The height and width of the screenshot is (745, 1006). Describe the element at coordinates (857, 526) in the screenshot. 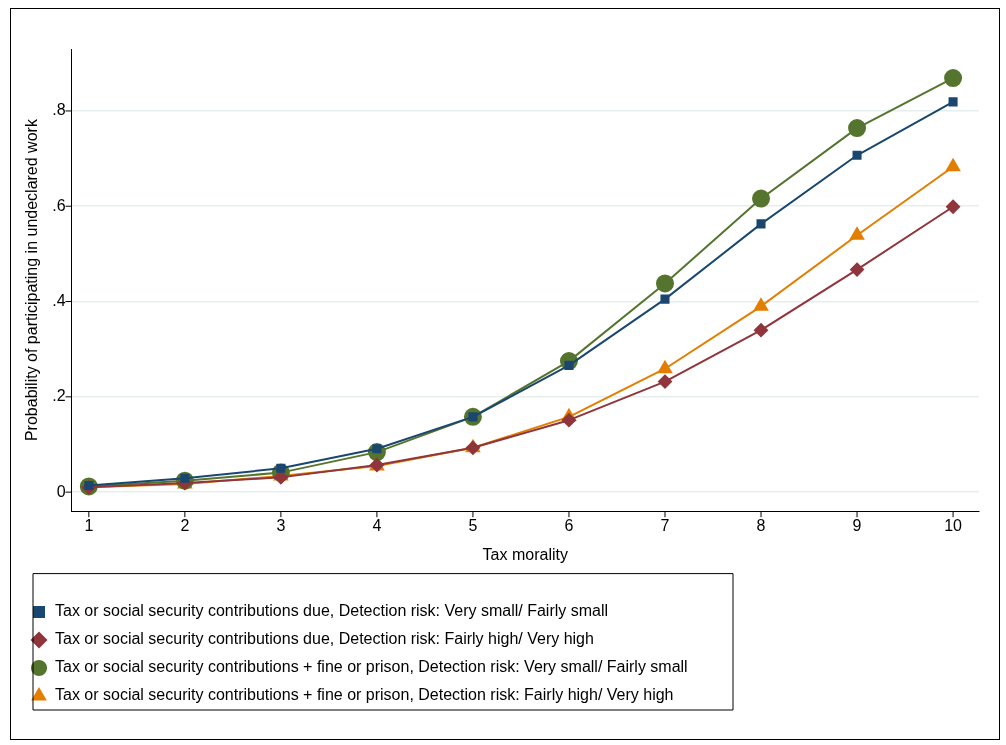

I see `x-tick-label: 9` at that location.